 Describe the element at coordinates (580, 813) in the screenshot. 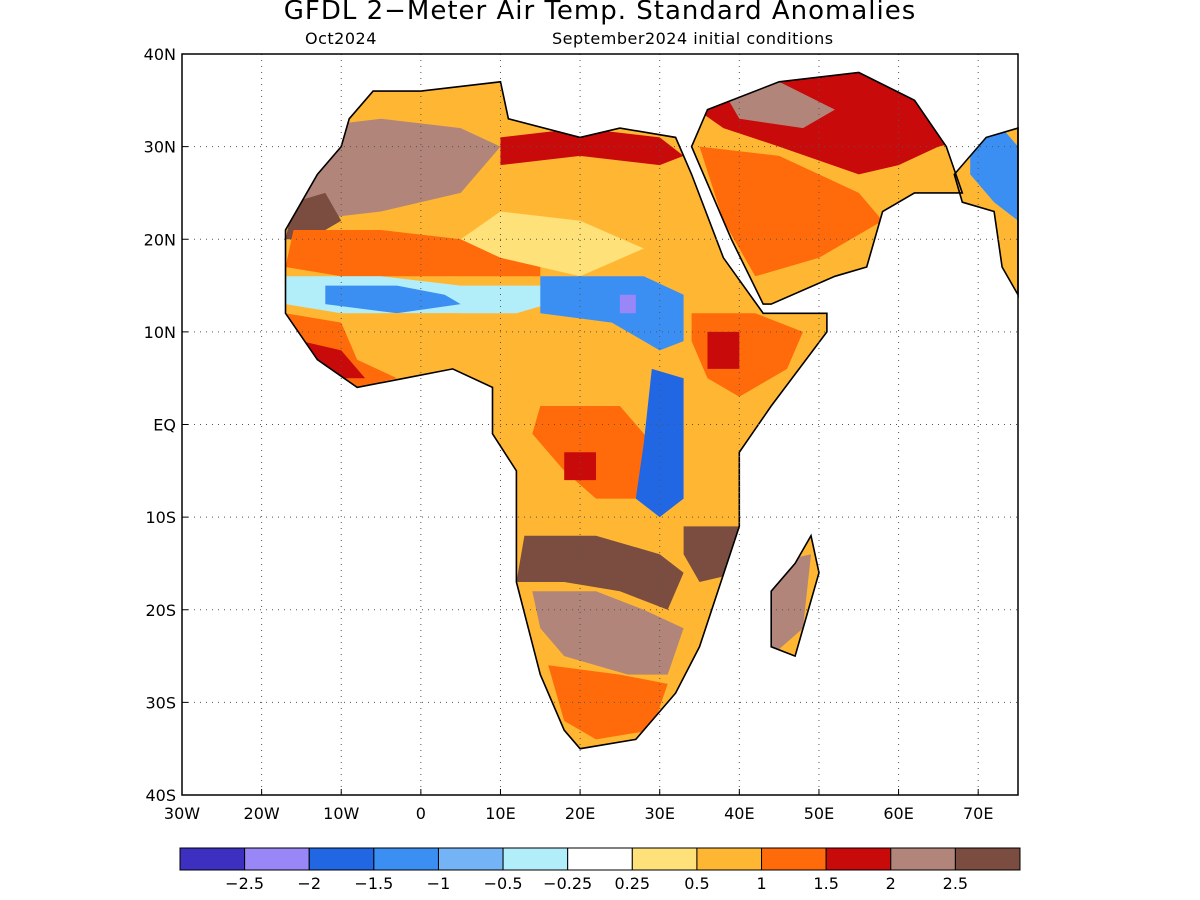

I see `x-tick-label: 20E` at that location.